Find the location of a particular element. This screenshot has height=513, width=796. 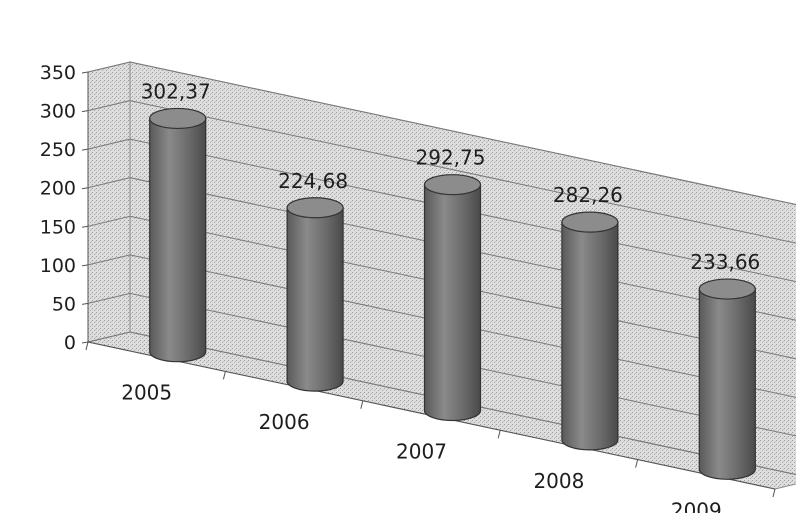

data-label: 233,66 is located at coordinates (725, 262).